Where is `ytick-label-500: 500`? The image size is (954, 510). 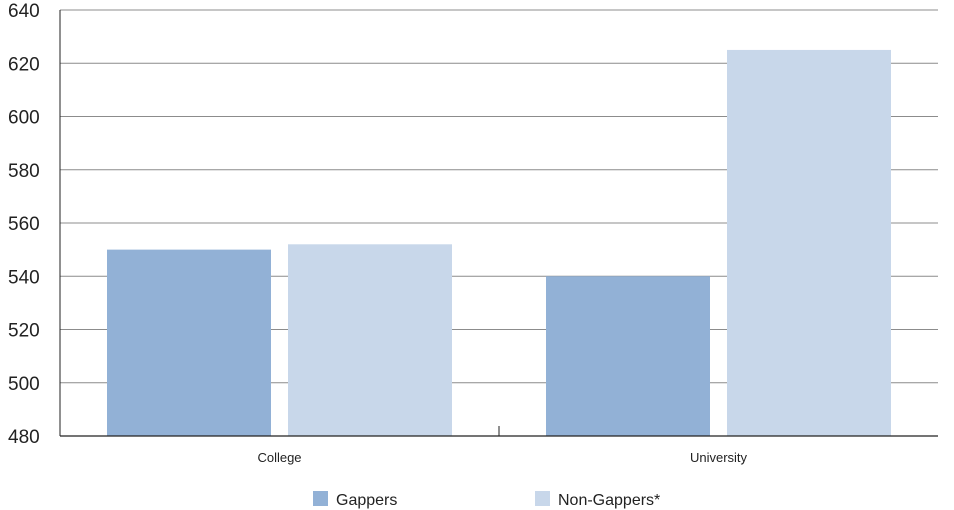 ytick-label-500: 500 is located at coordinates (24, 384).